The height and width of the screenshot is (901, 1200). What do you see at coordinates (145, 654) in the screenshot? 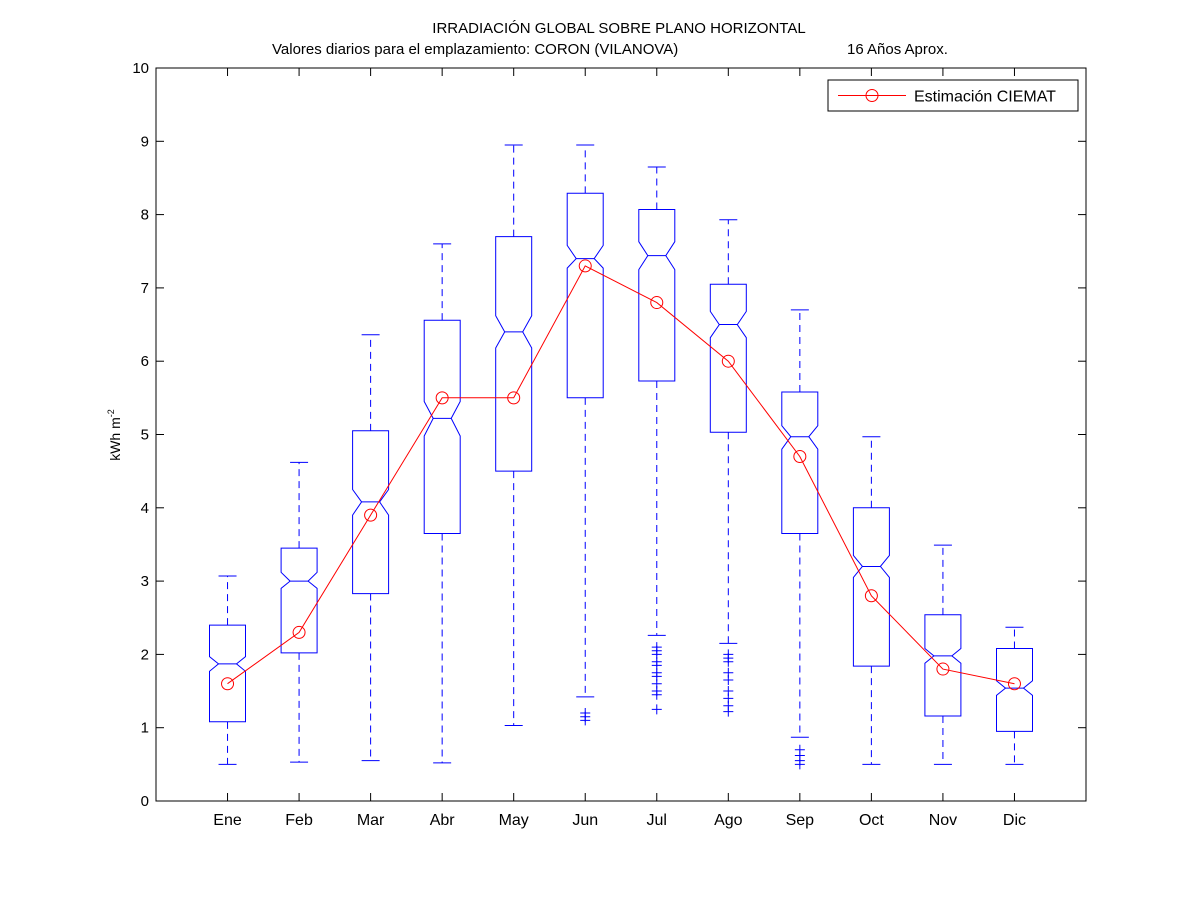
I see `y-tick-label: 2` at bounding box center [145, 654].